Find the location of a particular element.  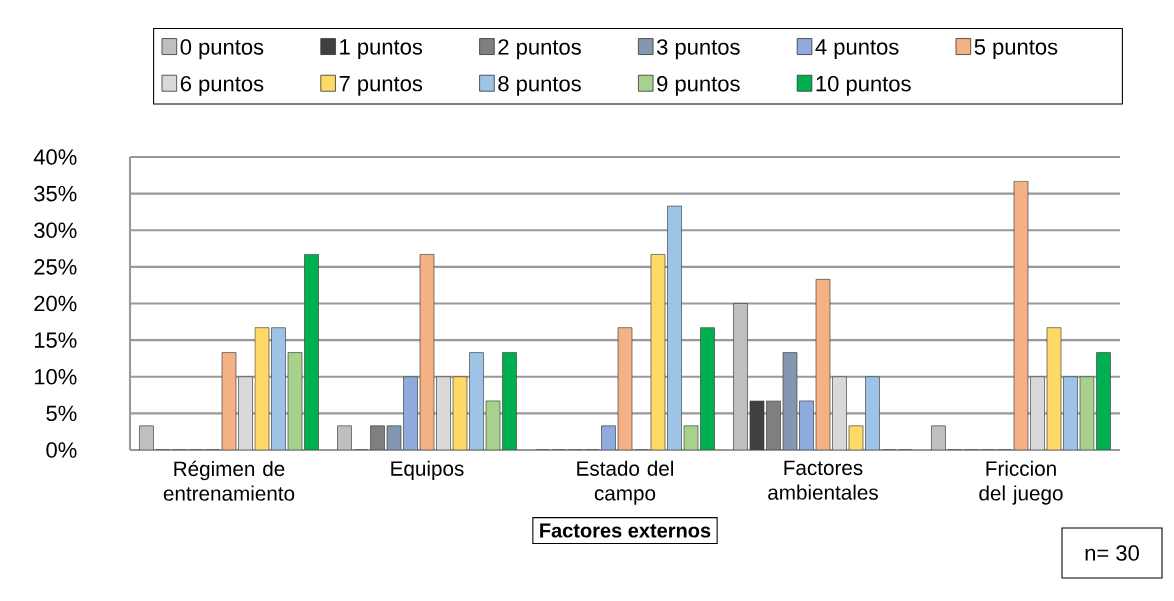

legend-label: 0 puntos is located at coordinates (222, 49).